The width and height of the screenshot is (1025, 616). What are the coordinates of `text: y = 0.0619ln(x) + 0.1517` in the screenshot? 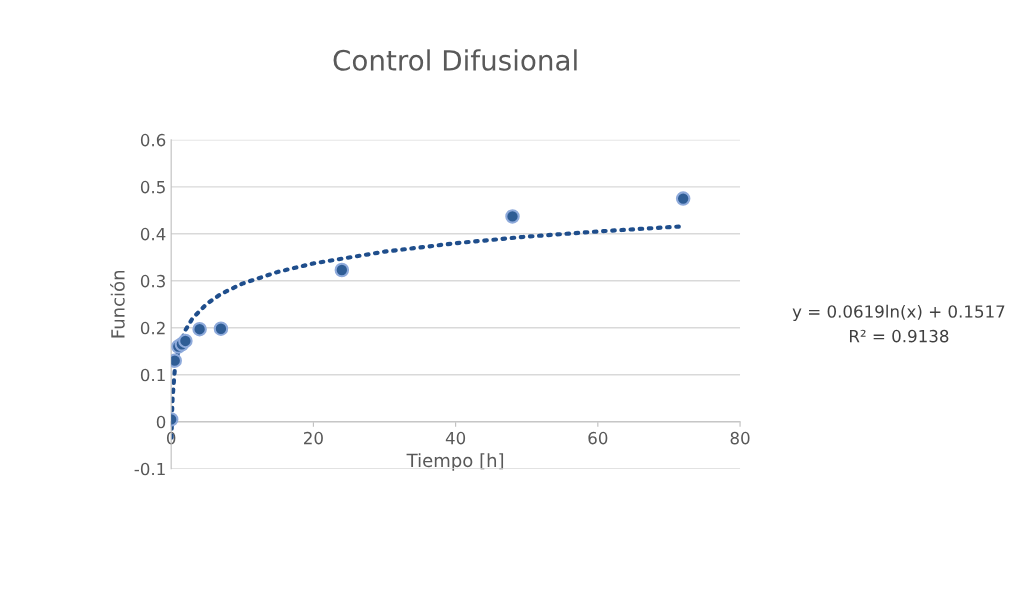 It's located at (898, 312).